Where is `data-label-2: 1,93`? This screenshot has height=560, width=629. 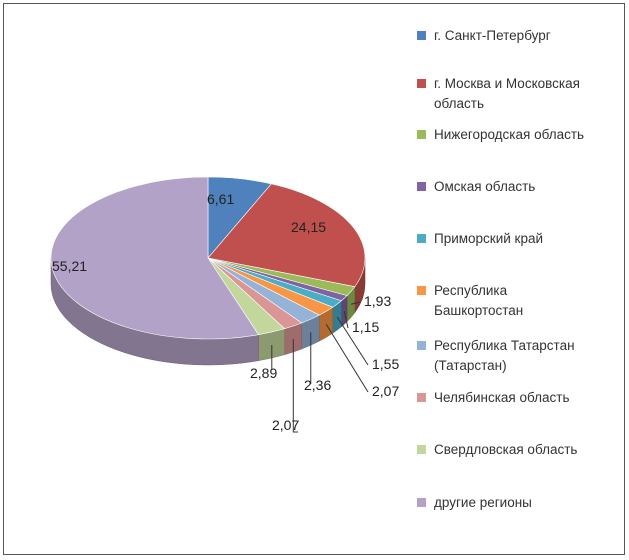
data-label-2: 1,93 is located at coordinates (377, 301).